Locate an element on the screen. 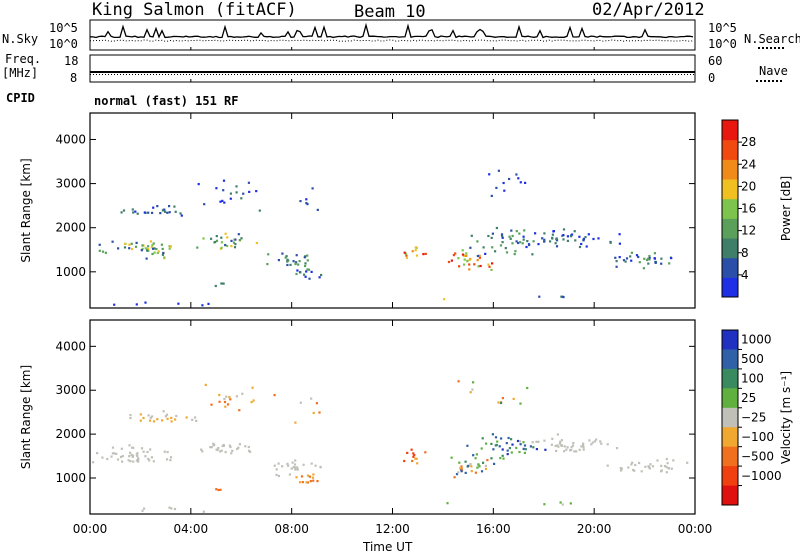 The height and width of the screenshot is (554, 800). power-colorbar-tick-label: 4 is located at coordinates (745, 275).